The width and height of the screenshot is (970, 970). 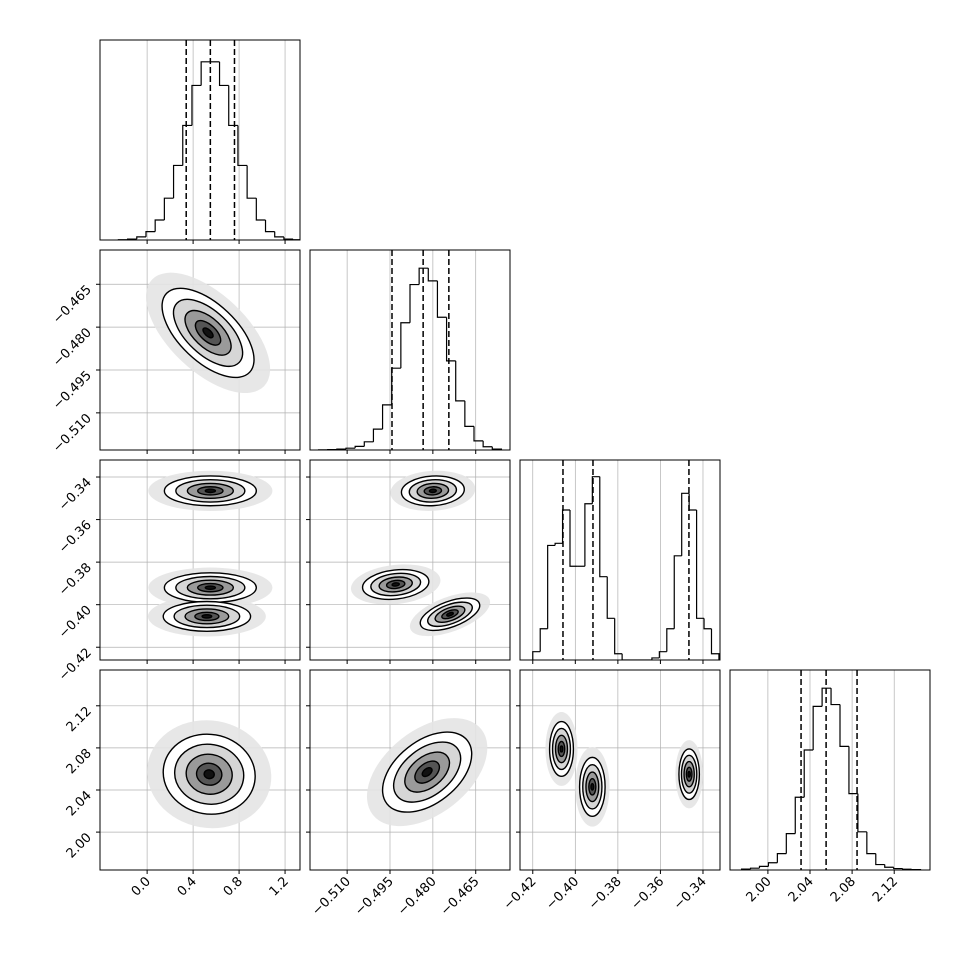 What do you see at coordinates (72, 347) in the screenshot?
I see `y-tick-label: −0.480` at bounding box center [72, 347].